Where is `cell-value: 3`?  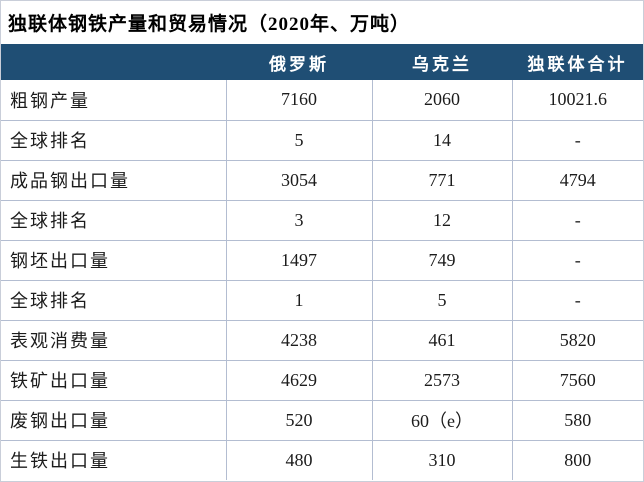 cell-value: 3 is located at coordinates (298, 220).